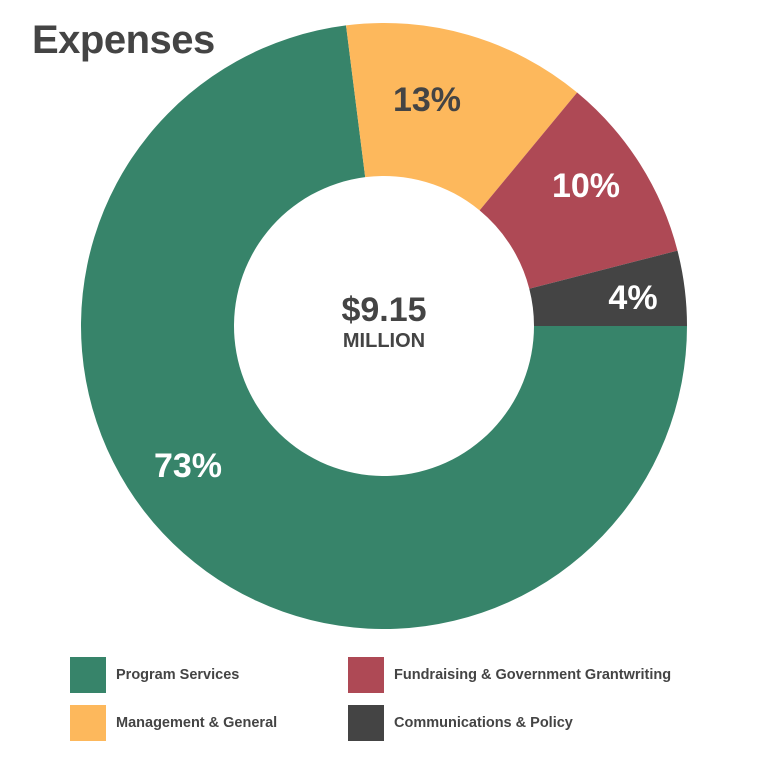 The width and height of the screenshot is (768, 768). I want to click on legend-item-management: Management & General, so click(173, 723).